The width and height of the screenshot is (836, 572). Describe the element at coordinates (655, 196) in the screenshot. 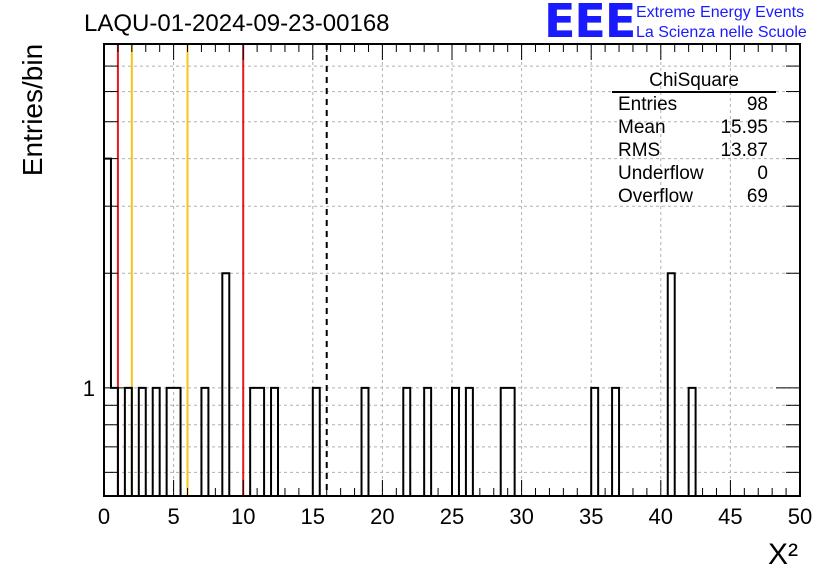

I see `stats-label: Overflow` at that location.